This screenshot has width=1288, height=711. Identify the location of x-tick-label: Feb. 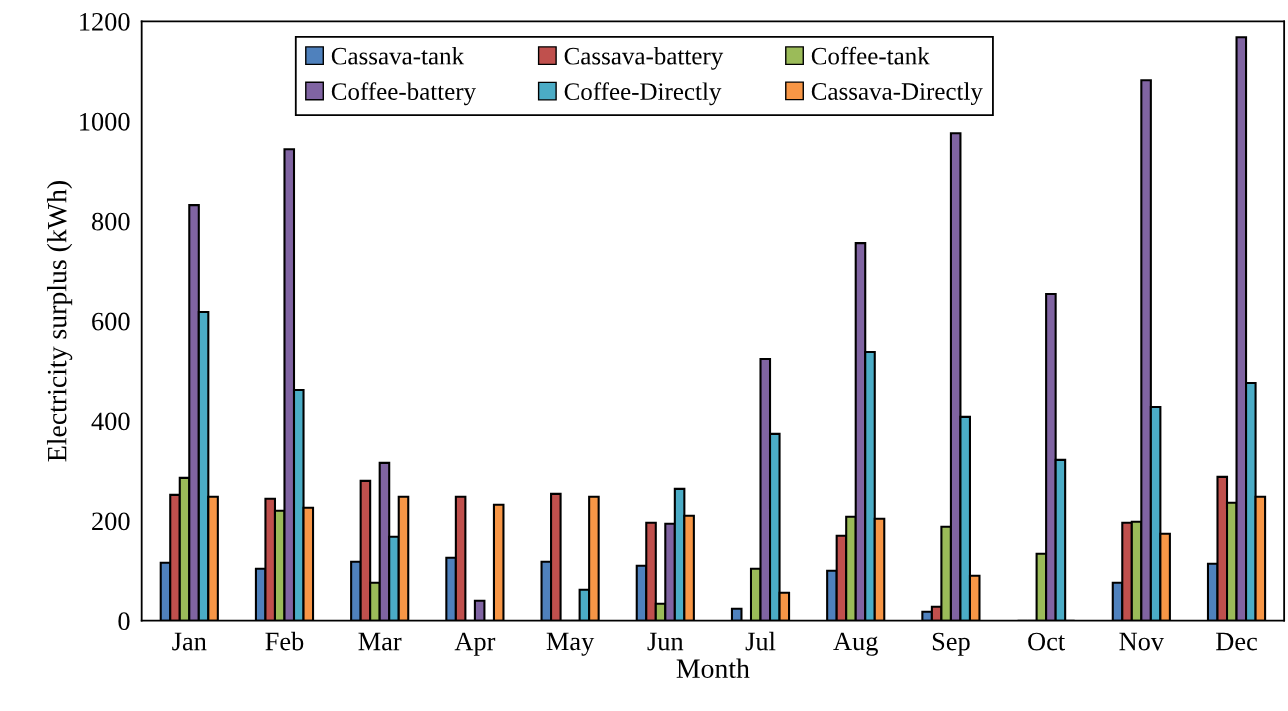
(284, 641).